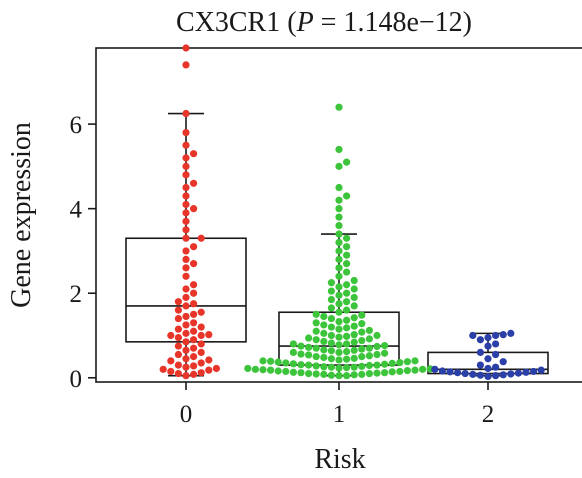  I want to click on chart-title: CX3CR1 (P = 1.148e−12), so click(324, 22).